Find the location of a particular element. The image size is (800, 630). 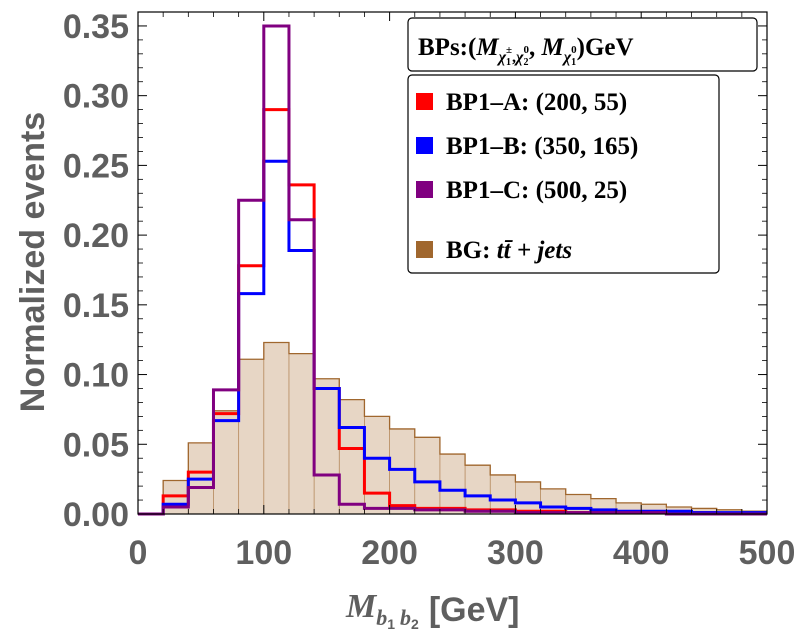

y-tick-label: 0.20 is located at coordinates (96, 236).